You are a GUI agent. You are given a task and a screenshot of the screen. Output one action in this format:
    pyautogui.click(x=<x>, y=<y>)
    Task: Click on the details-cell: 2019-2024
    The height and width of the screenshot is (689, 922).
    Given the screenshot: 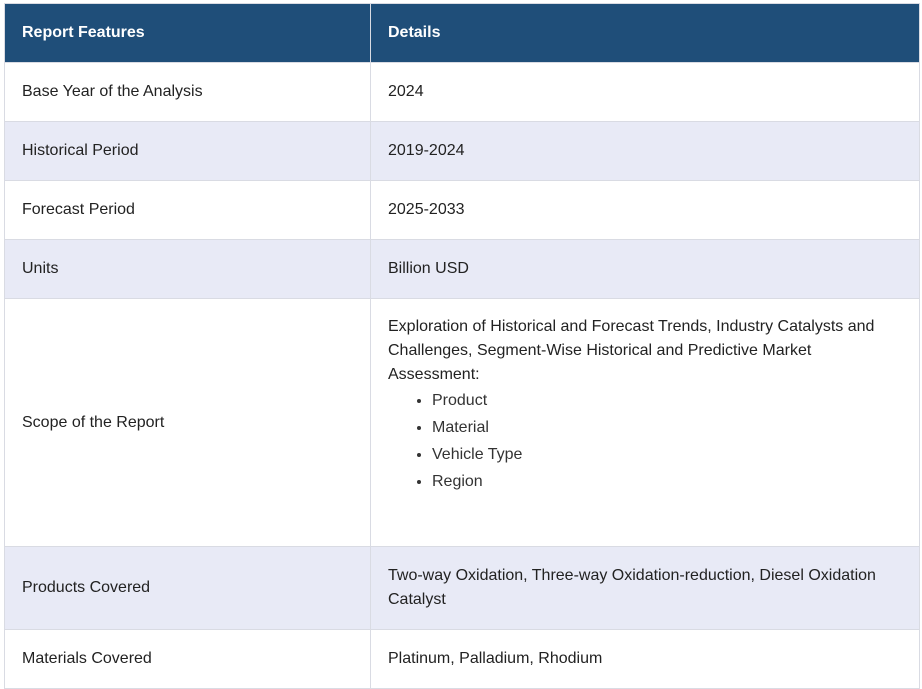 What is the action you would take?
    pyautogui.click(x=645, y=151)
    